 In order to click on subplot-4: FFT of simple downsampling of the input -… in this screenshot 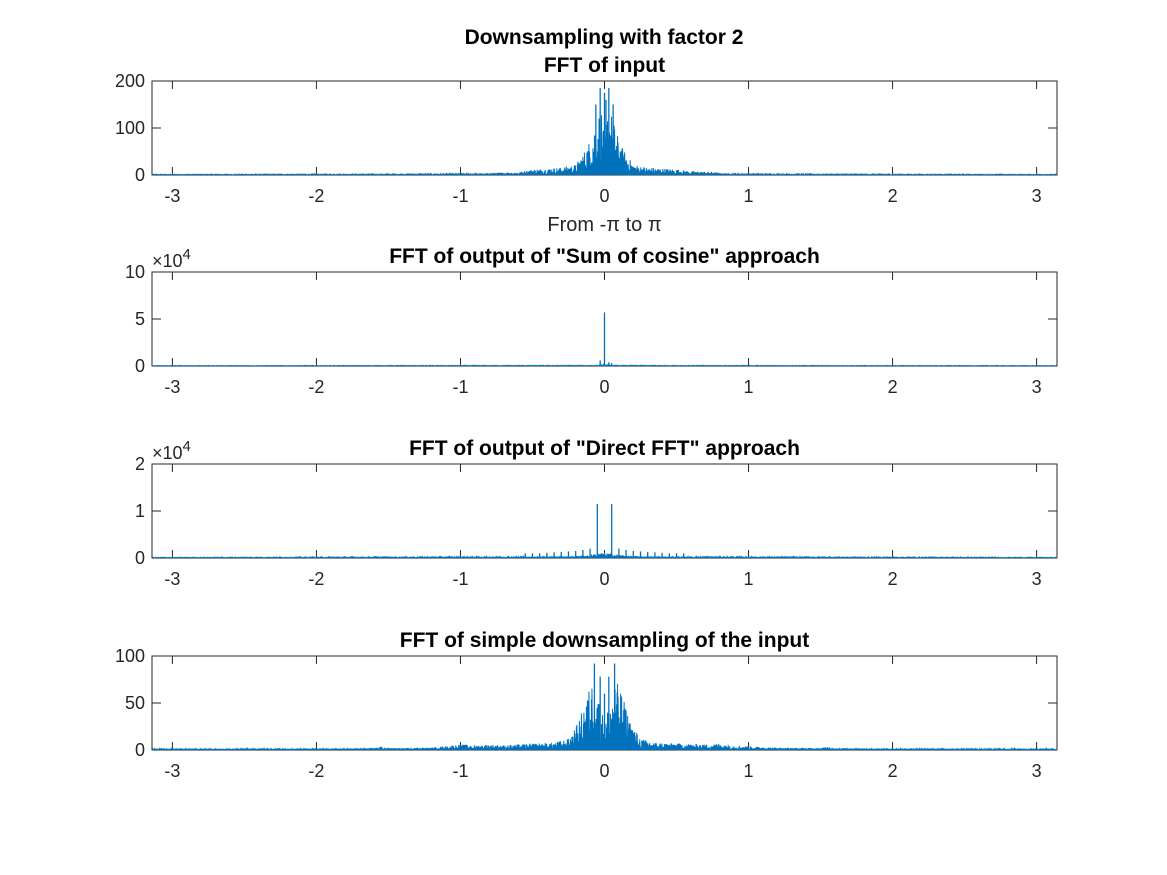, I will do `click(586, 705)`.